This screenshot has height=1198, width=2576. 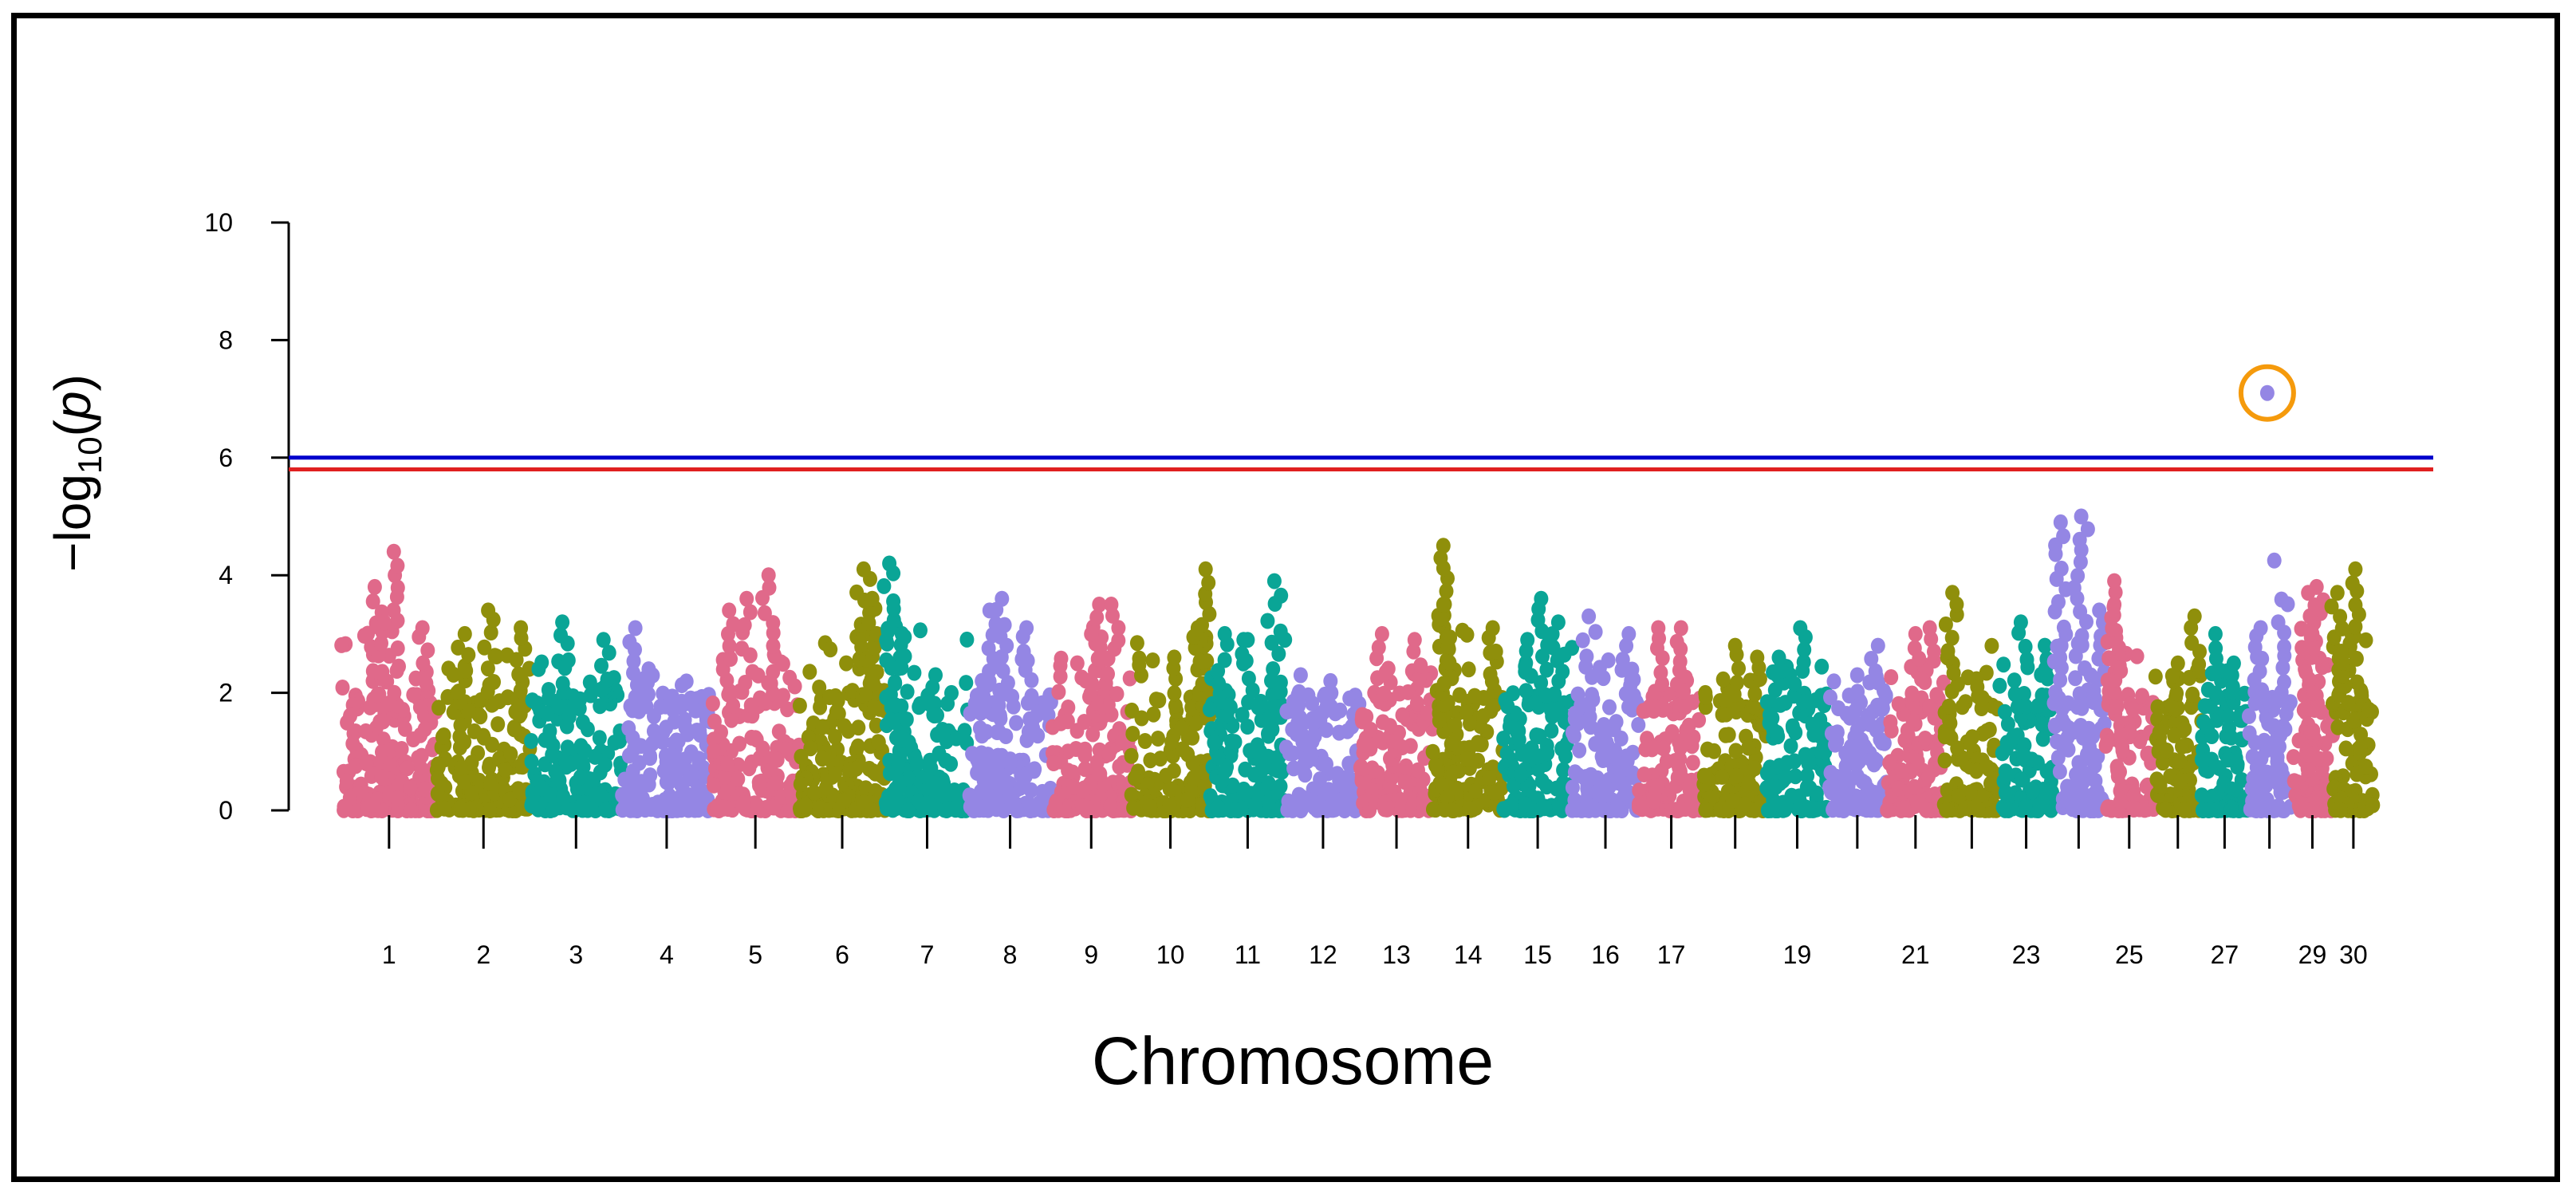 What do you see at coordinates (1248, 954) in the screenshot?
I see `x-tick-label: 11` at bounding box center [1248, 954].